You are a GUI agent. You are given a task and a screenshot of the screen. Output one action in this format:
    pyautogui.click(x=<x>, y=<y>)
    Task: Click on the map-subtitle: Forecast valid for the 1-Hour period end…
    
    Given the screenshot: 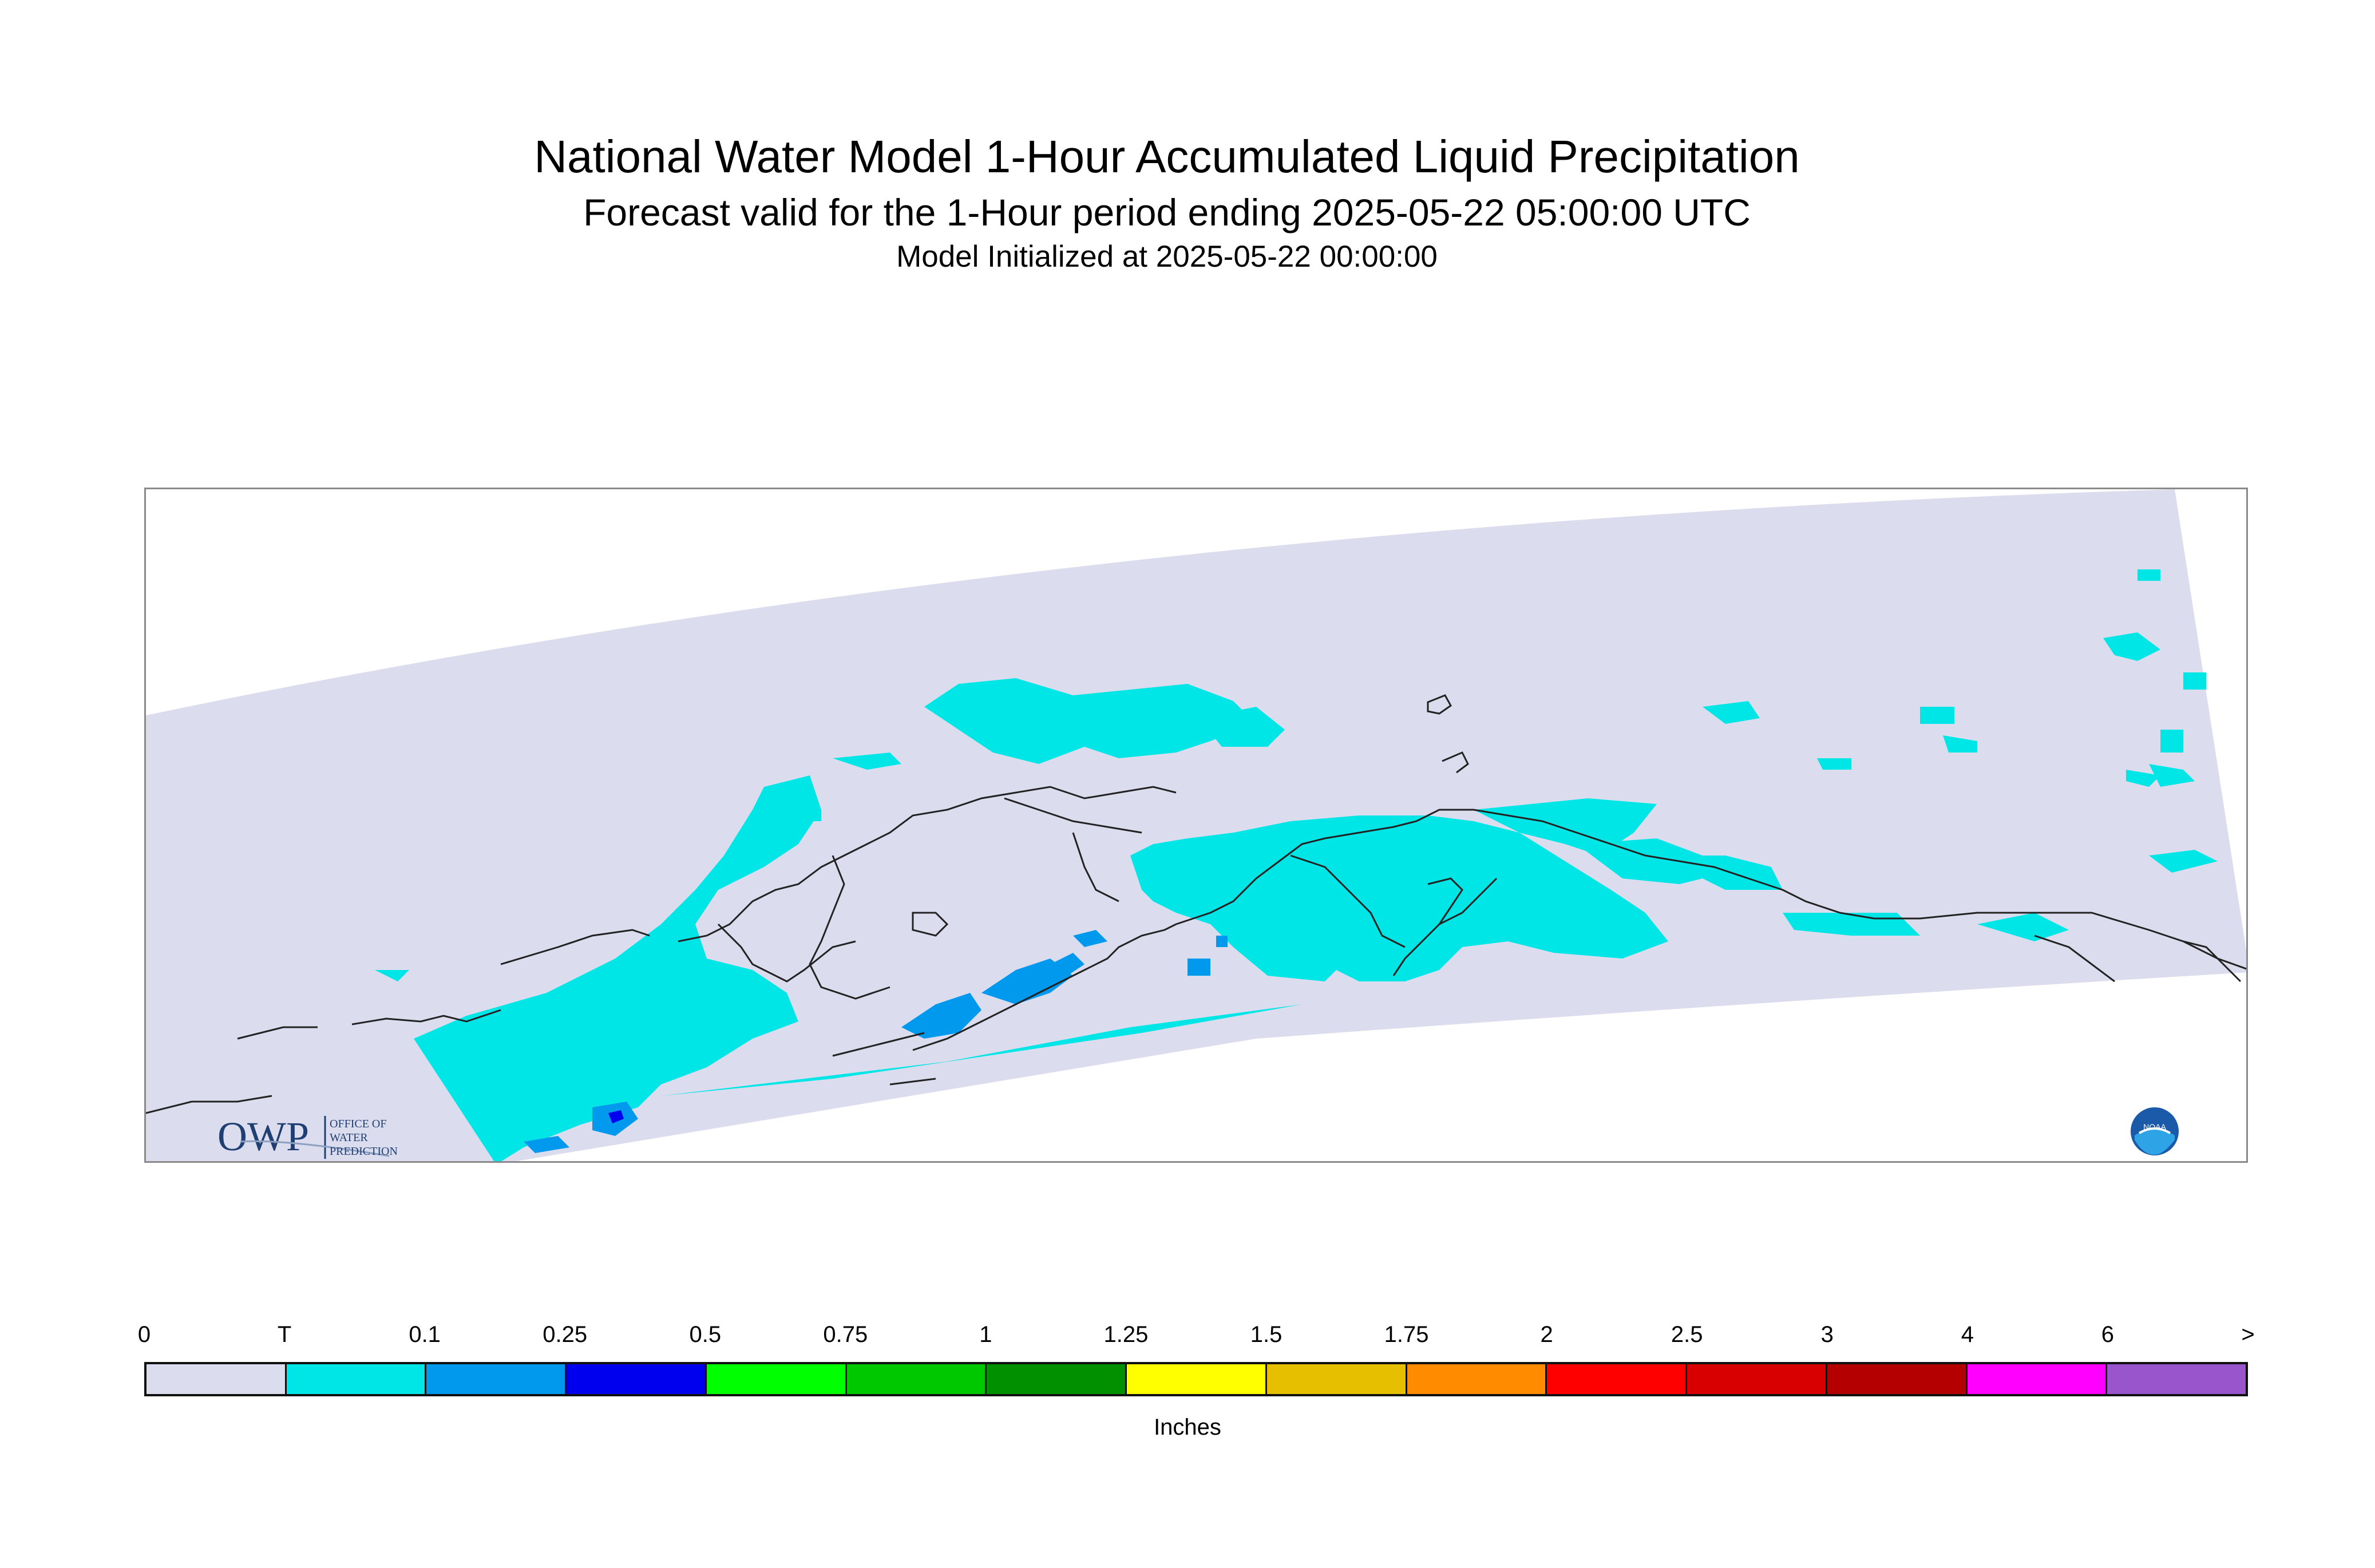 What is the action you would take?
    pyautogui.click(x=1167, y=212)
    